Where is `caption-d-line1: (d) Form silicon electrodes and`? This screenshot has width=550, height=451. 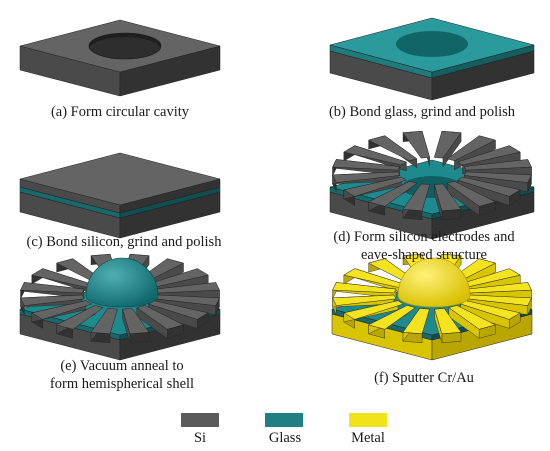 caption-d-line1: (d) Form silicon electrodes and is located at coordinates (424, 237).